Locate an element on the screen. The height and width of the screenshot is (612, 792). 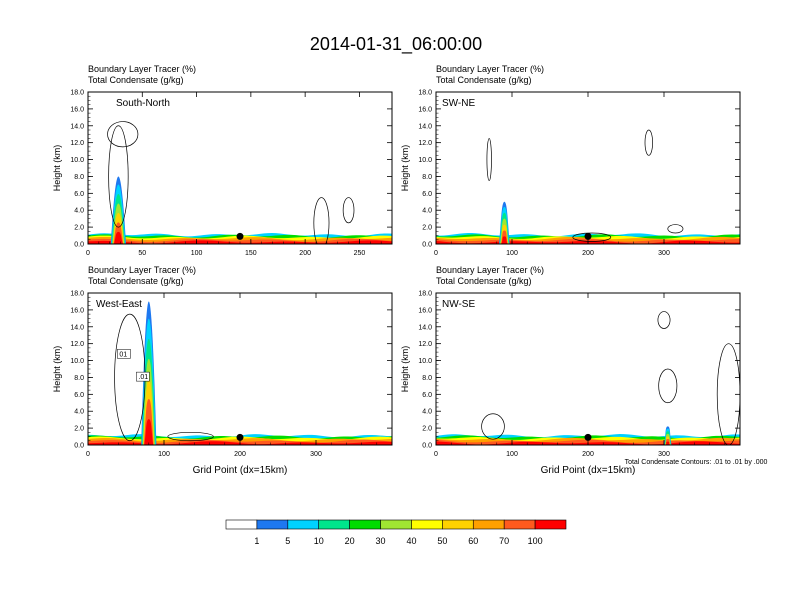
colorbar-label: 1 is located at coordinates (256, 541).